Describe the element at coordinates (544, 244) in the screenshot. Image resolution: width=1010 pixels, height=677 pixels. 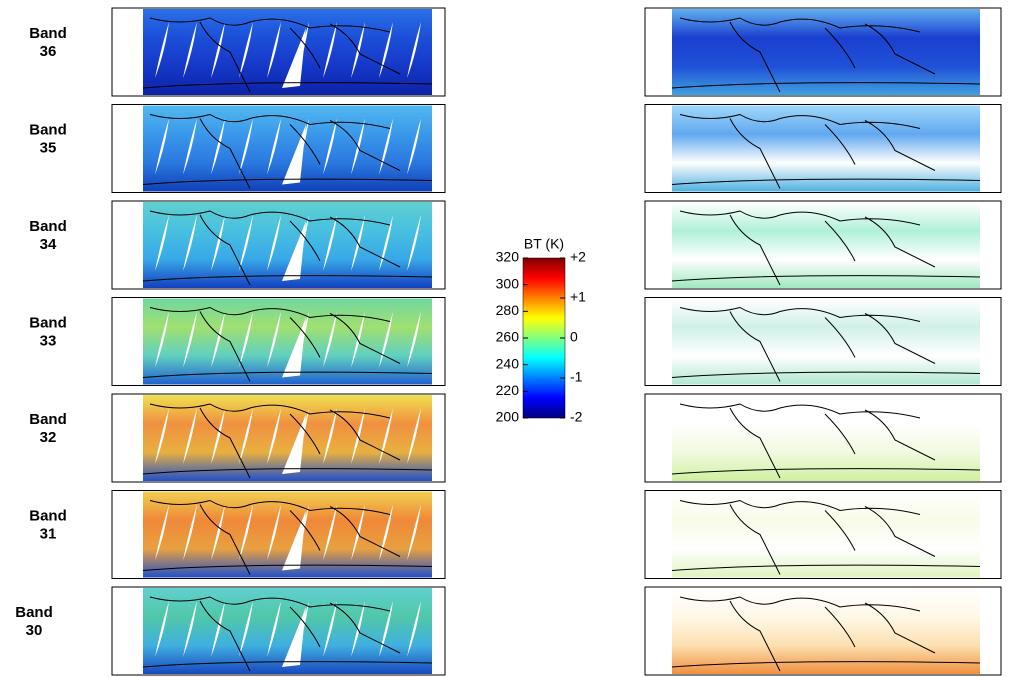
I see `colorbar-title: BT (K)` at that location.